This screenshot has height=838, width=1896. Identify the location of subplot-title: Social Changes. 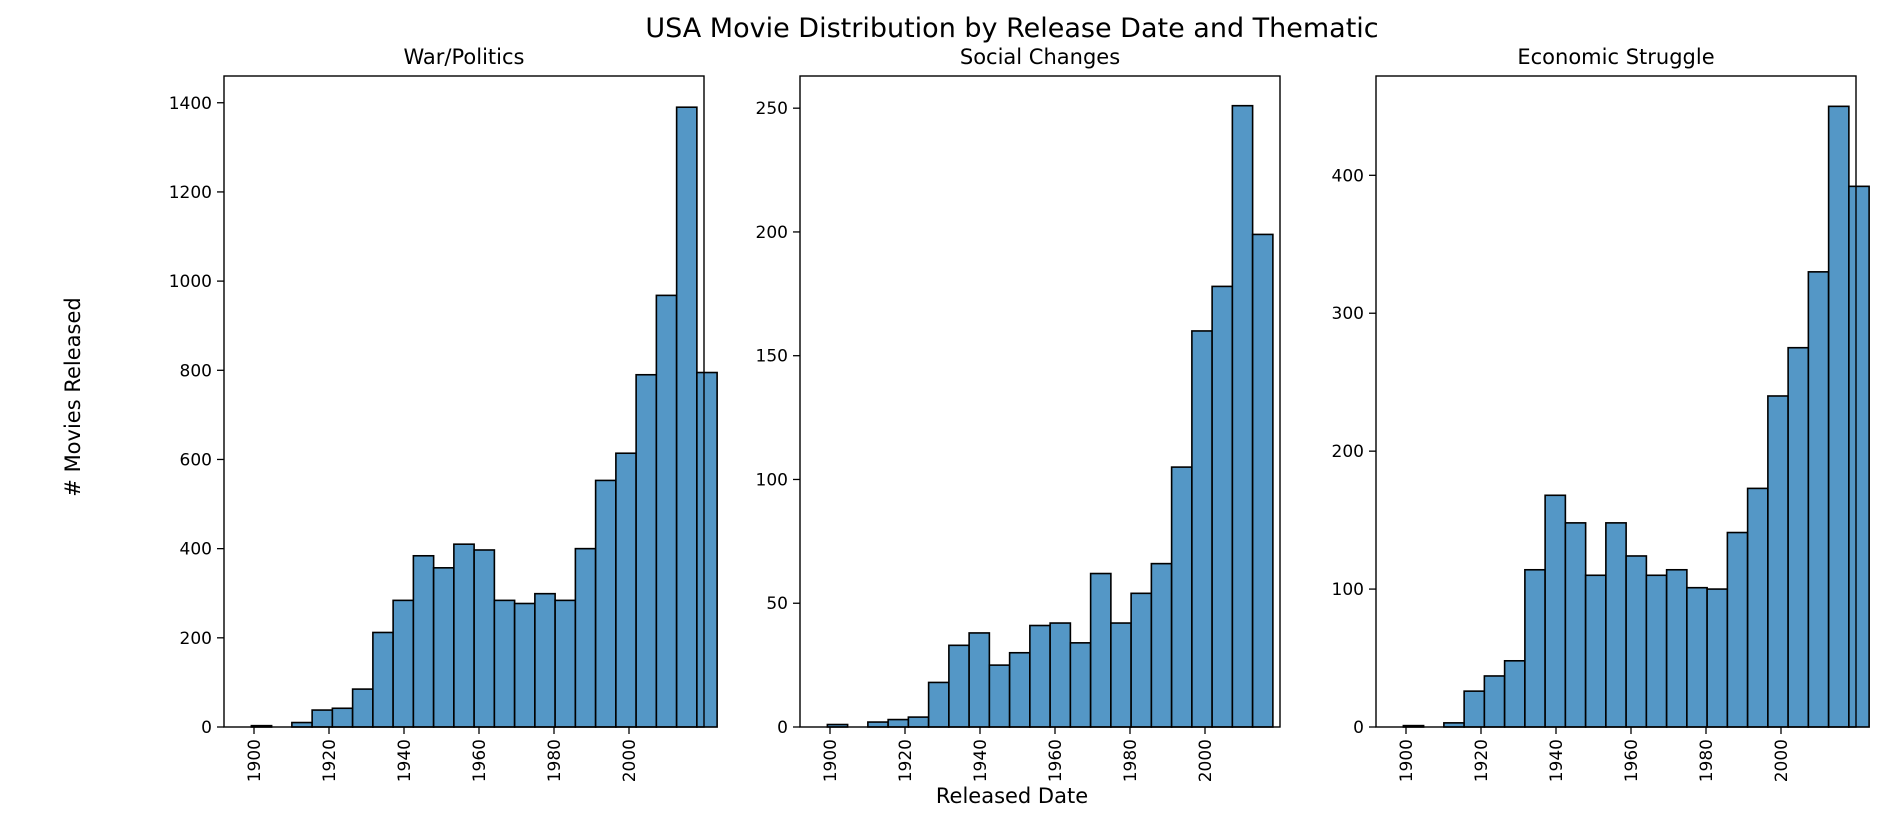
(1040, 57).